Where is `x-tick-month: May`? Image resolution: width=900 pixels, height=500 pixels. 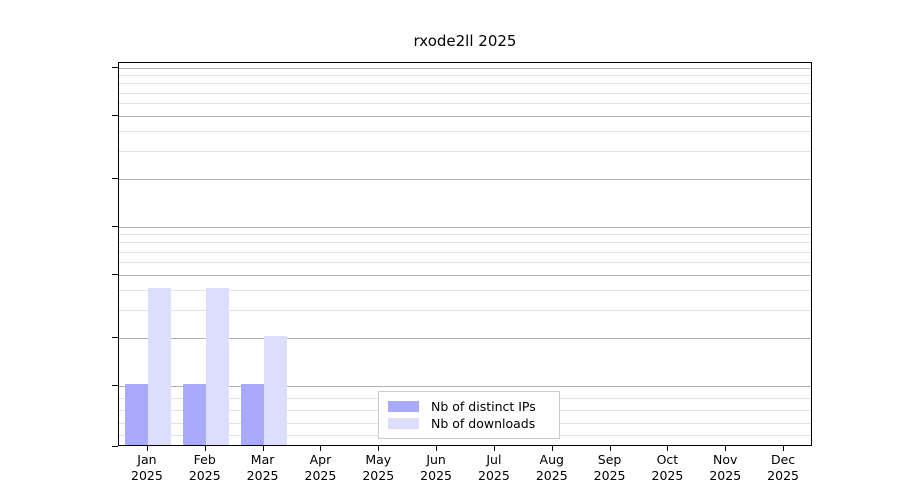
x-tick-month: May is located at coordinates (378, 459).